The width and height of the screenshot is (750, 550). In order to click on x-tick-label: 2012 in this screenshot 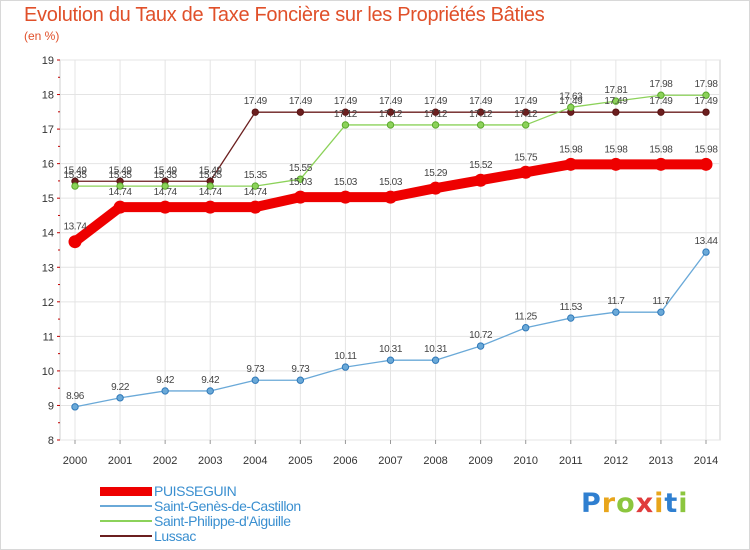, I will do `click(616, 461)`.